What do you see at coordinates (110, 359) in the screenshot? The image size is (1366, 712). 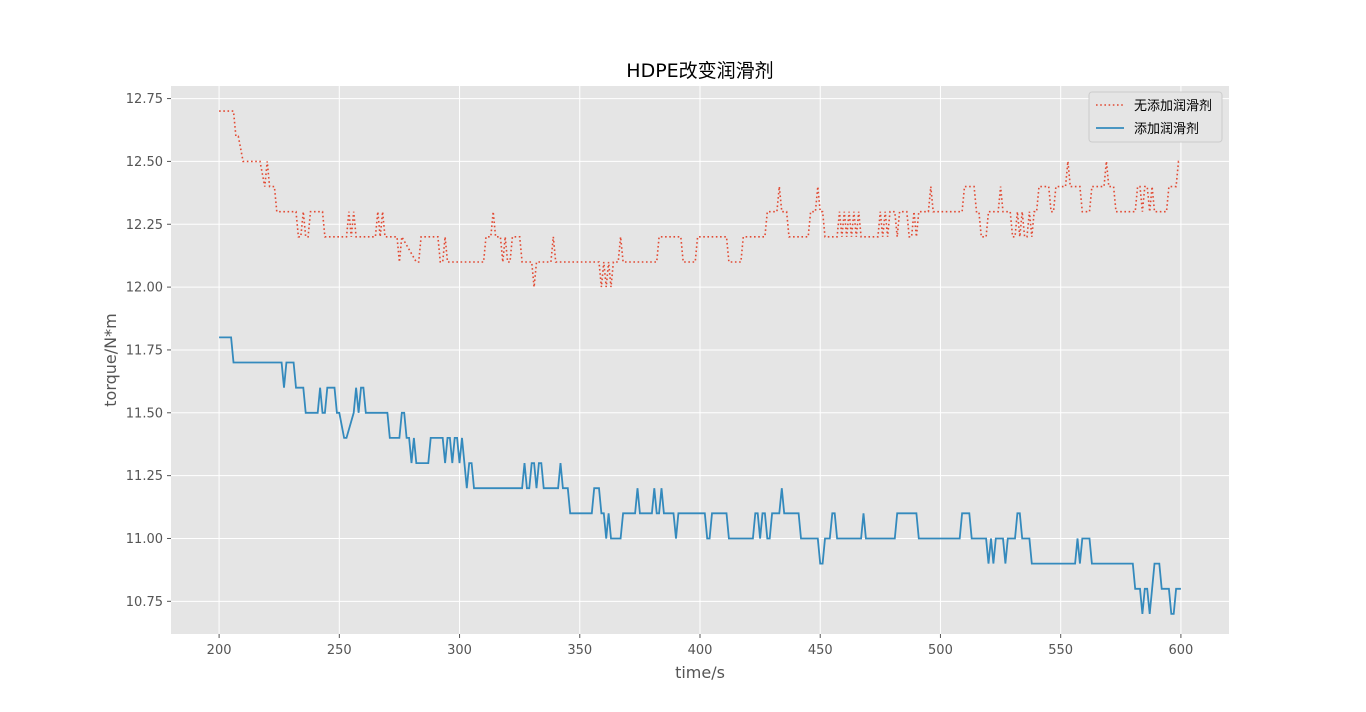 I see `y-axis-label: torque/N*m` at bounding box center [110, 359].